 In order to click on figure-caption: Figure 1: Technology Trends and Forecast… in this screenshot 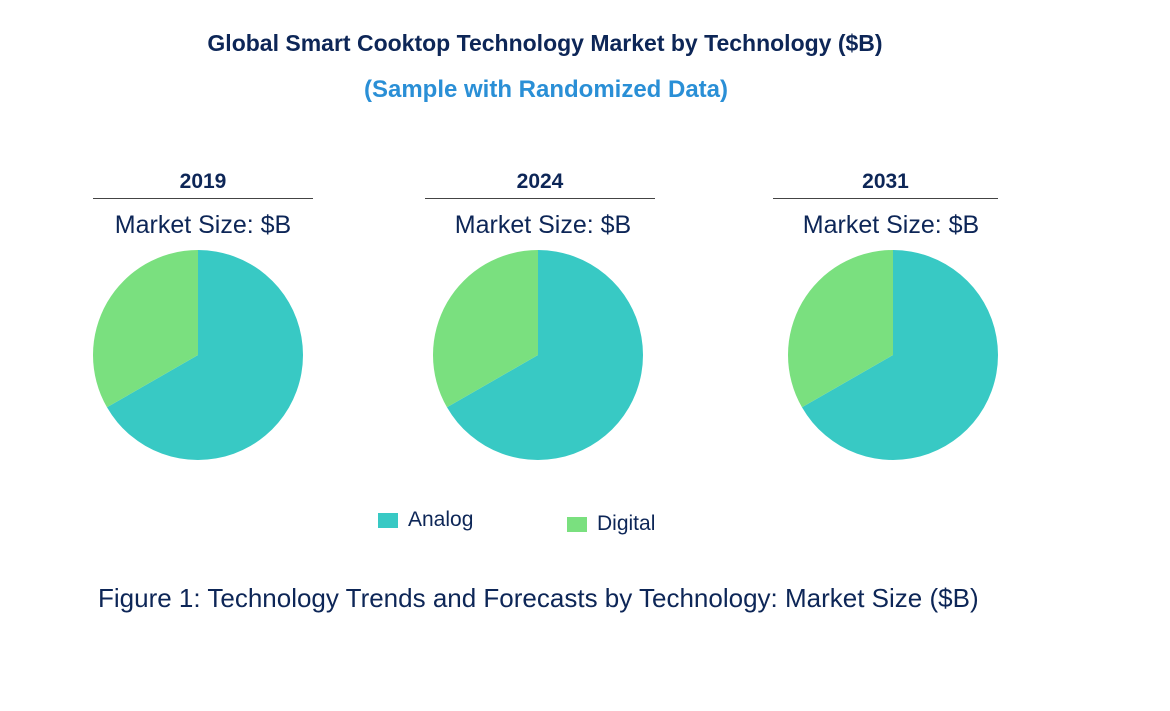, I will do `click(538, 598)`.